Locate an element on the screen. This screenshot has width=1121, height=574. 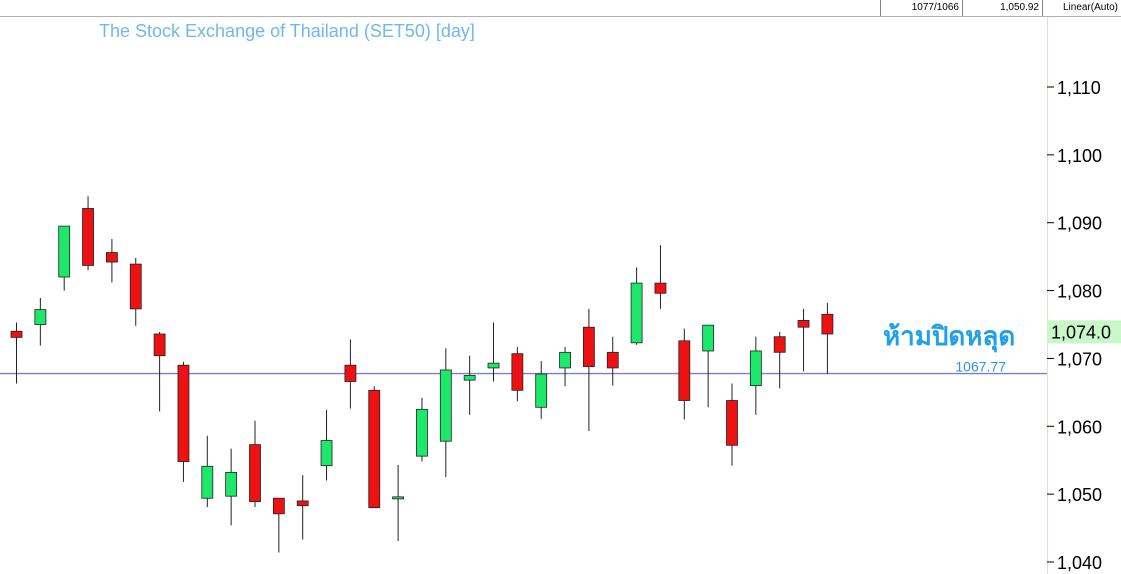
current-value-box is located at coordinates (1084, 332).